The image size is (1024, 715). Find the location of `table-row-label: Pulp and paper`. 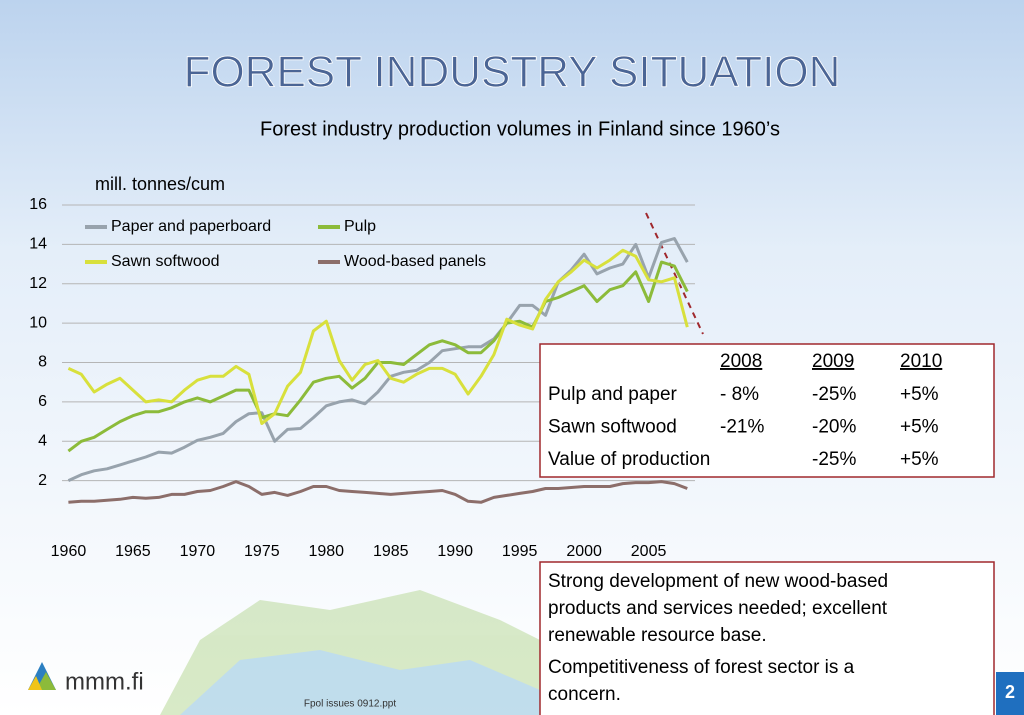

table-row-label: Pulp and paper is located at coordinates (613, 394).